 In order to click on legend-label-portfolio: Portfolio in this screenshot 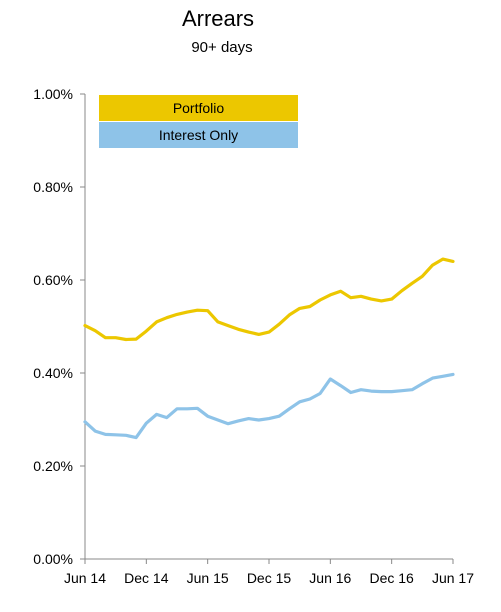, I will do `click(199, 108)`.